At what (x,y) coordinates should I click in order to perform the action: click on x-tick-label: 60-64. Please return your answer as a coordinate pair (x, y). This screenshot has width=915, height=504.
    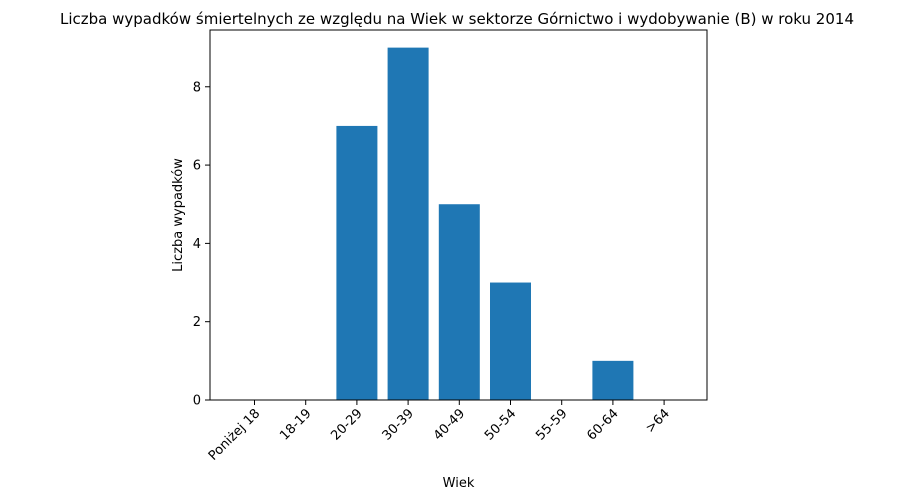
    Looking at the image, I should click on (602, 424).